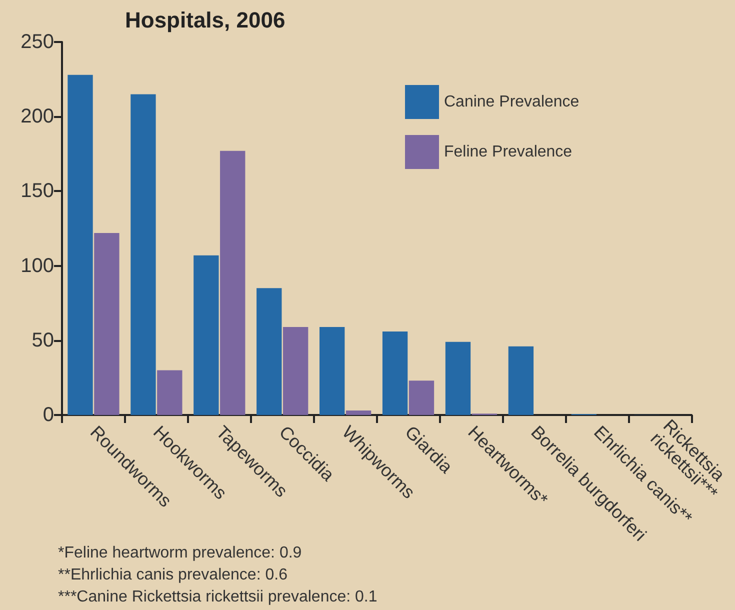  I want to click on y-tick-label: 100, so click(37, 265).